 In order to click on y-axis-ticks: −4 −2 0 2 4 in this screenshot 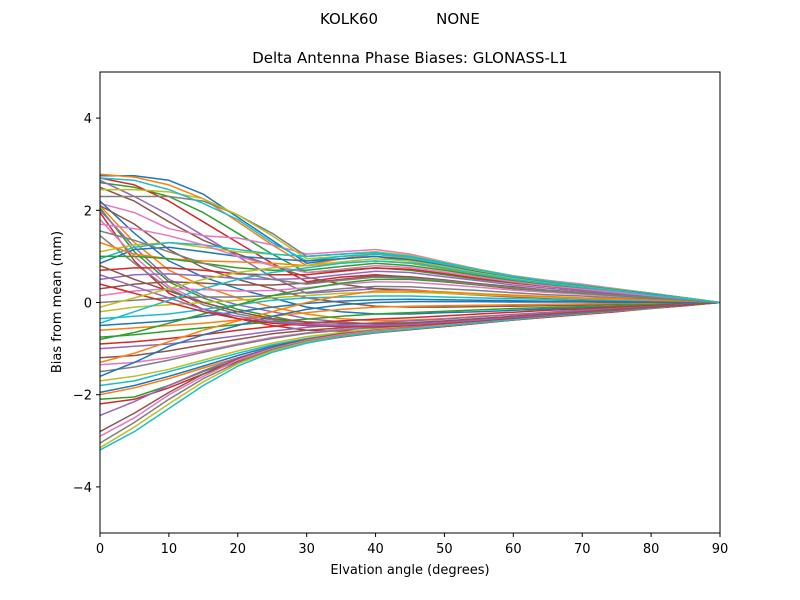, I will do `click(86, 304)`.